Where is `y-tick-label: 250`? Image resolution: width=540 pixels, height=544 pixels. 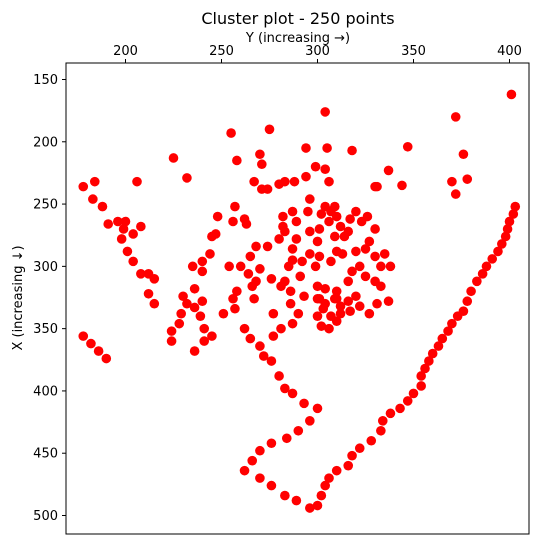 y-tick-label: 250 is located at coordinates (45, 205).